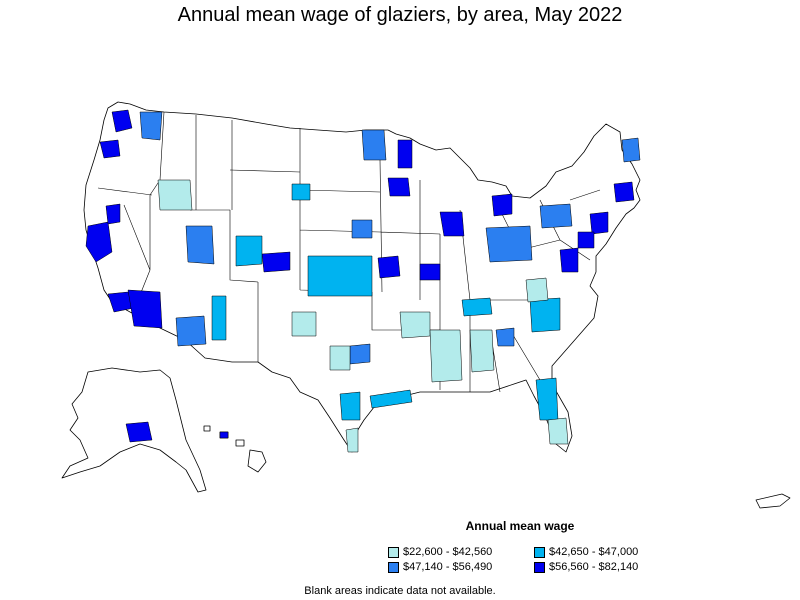 The height and width of the screenshot is (600, 800). I want to click on hawaii-big-island, so click(257, 461).